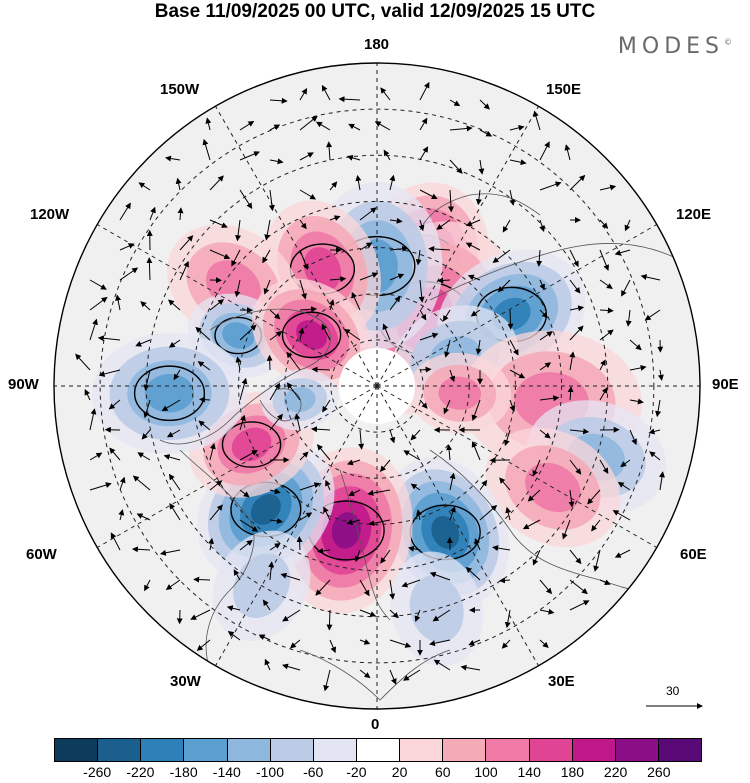  Describe the element at coordinates (50, 214) in the screenshot. I see `lon-label-120w: 120W` at that location.